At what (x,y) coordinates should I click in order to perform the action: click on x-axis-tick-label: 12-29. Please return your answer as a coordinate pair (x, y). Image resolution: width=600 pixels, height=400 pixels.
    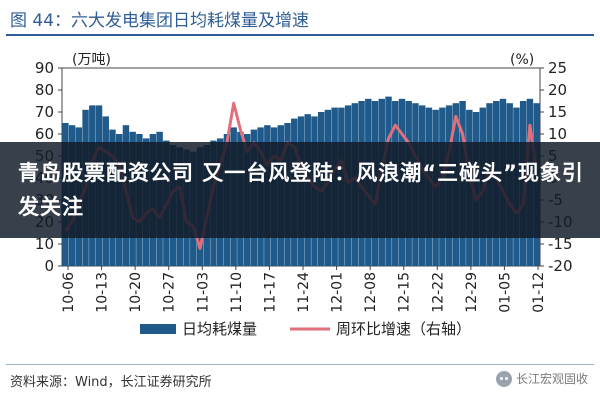
    Looking at the image, I should click on (472, 292).